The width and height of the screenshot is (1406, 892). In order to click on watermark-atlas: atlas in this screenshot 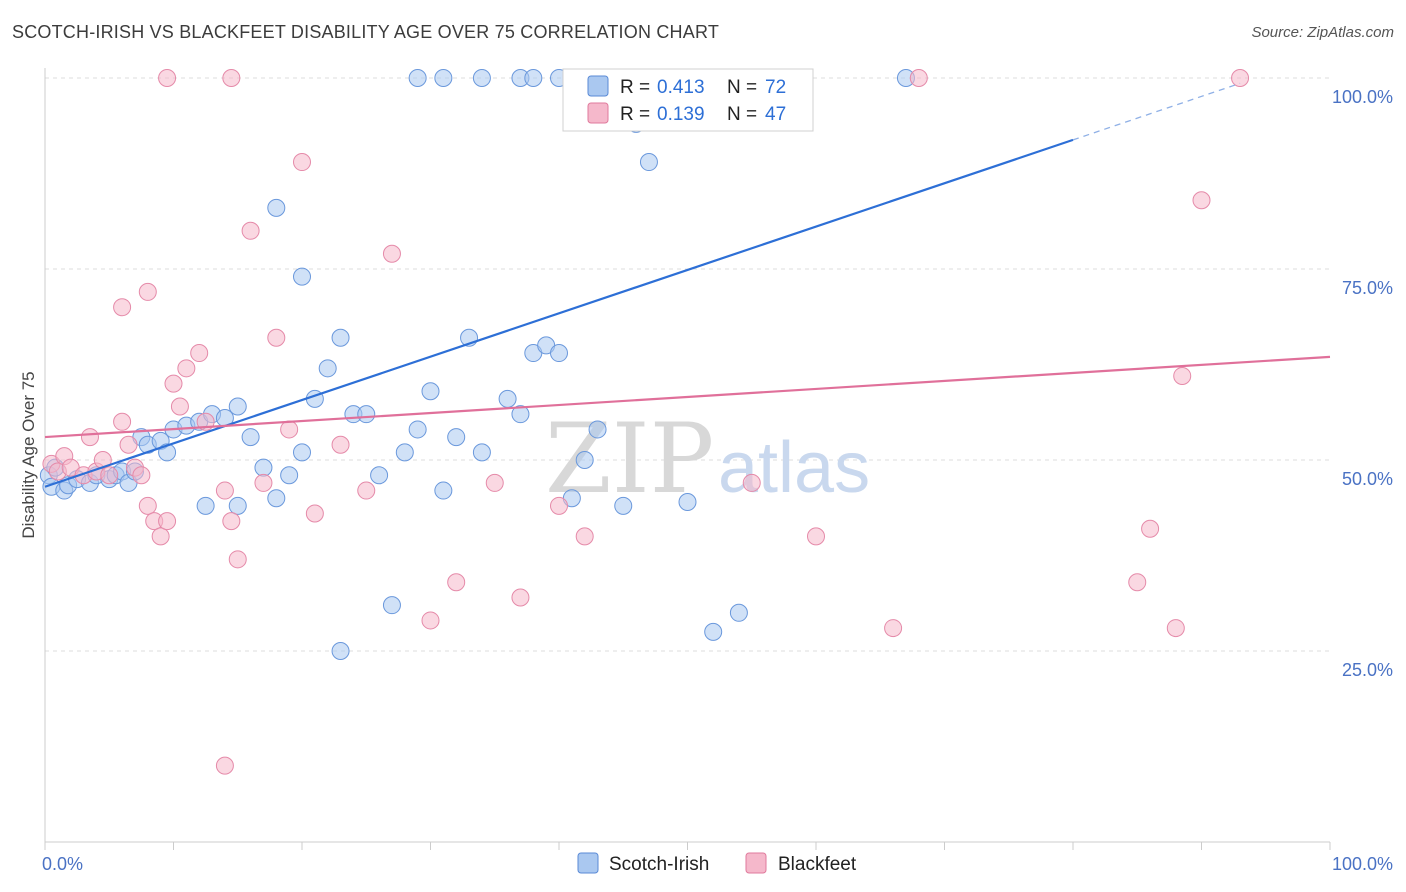, I will do `click(794, 468)`.